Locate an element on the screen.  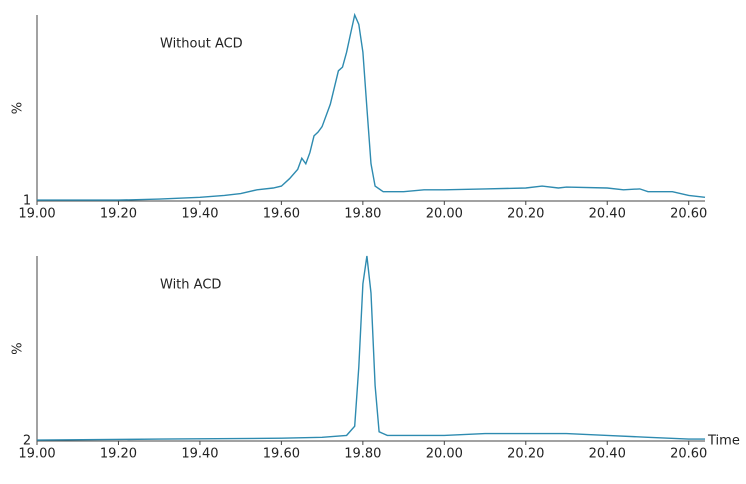
annotation: Without ACD is located at coordinates (201, 44).